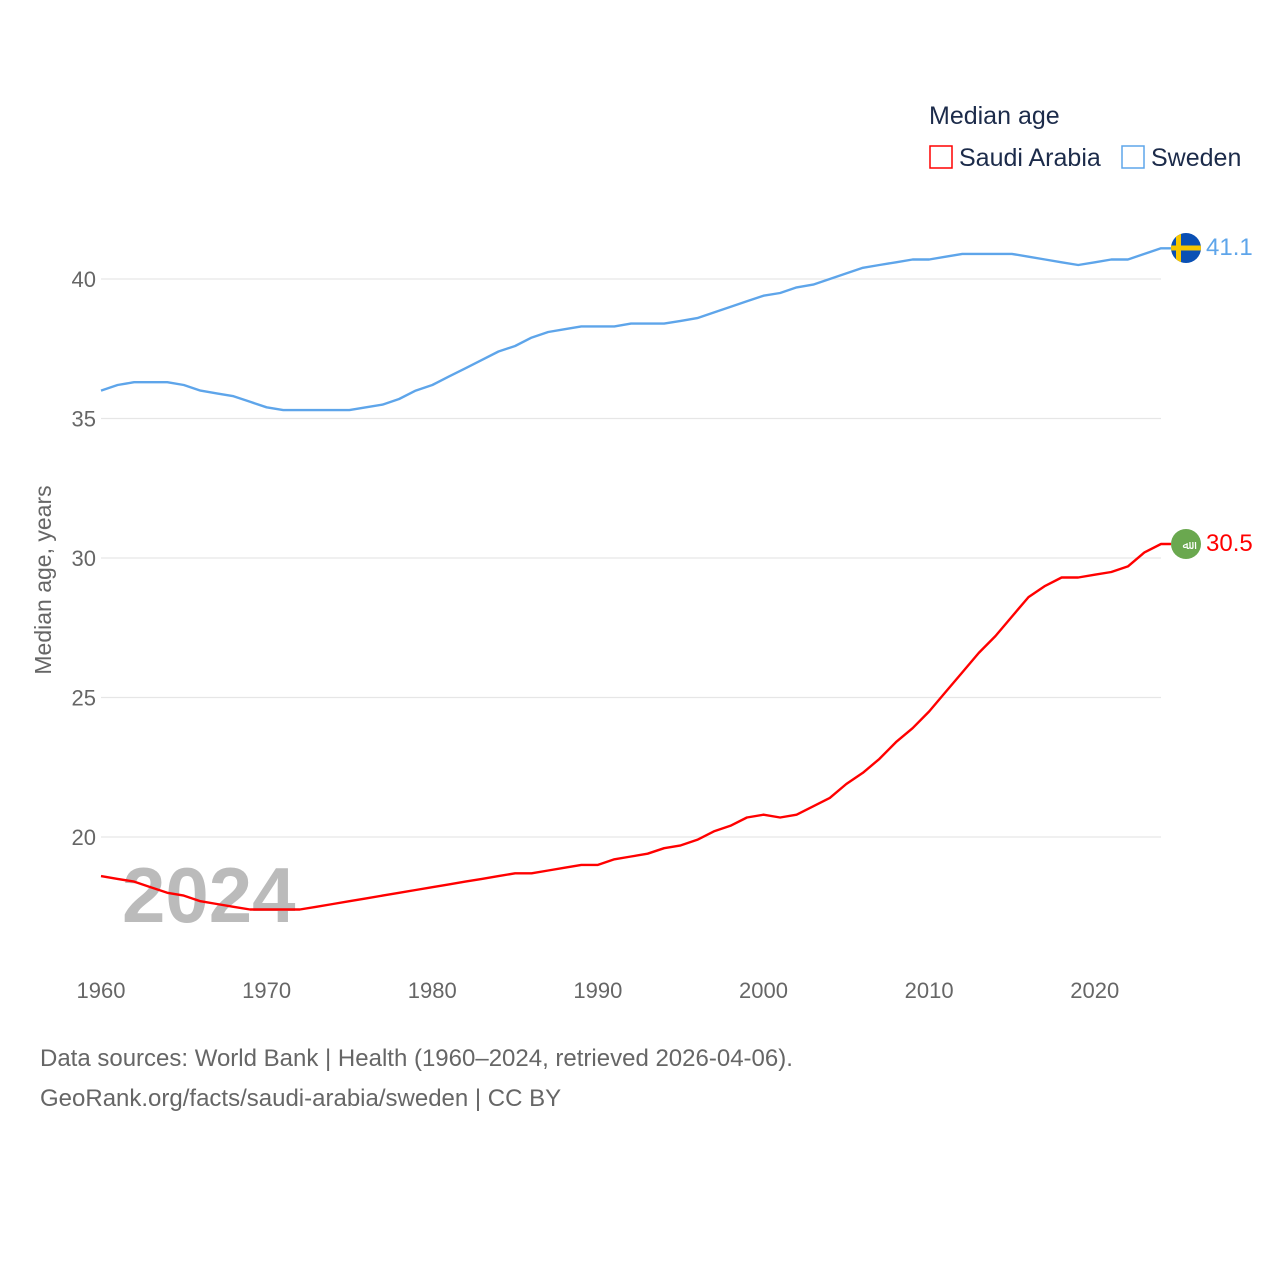 The height and width of the screenshot is (1280, 1280). Describe the element at coordinates (763, 990) in the screenshot. I see `x-tick-label: 2000` at that location.